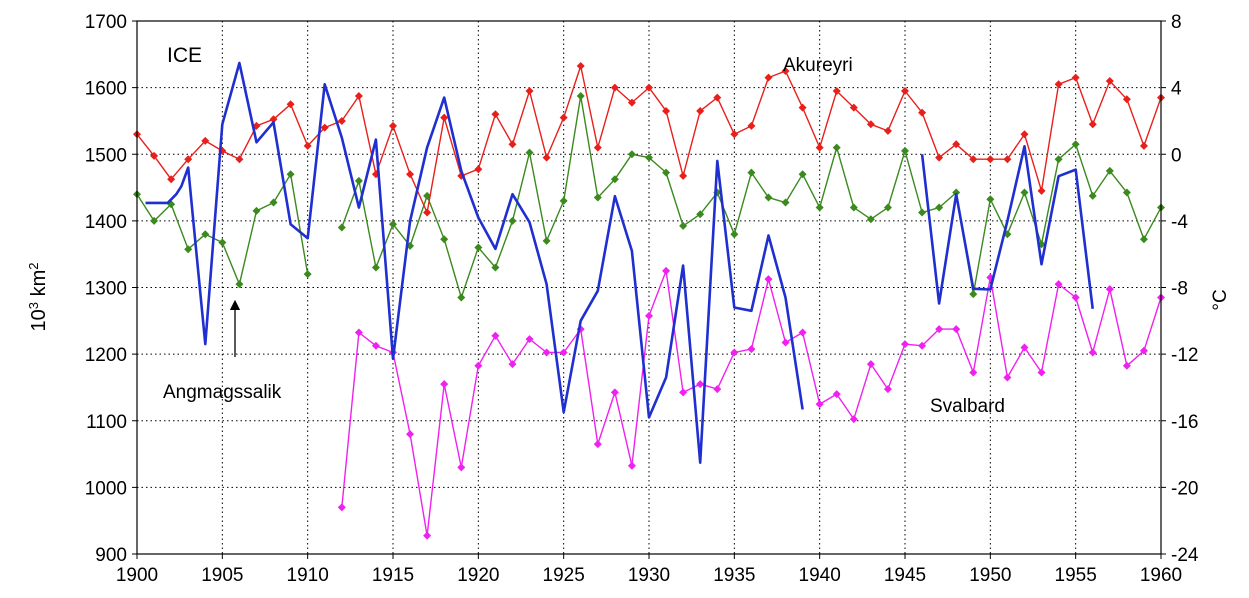 The width and height of the screenshot is (1249, 598). What do you see at coordinates (734, 575) in the screenshot?
I see `x-tick-label: 1935` at bounding box center [734, 575].